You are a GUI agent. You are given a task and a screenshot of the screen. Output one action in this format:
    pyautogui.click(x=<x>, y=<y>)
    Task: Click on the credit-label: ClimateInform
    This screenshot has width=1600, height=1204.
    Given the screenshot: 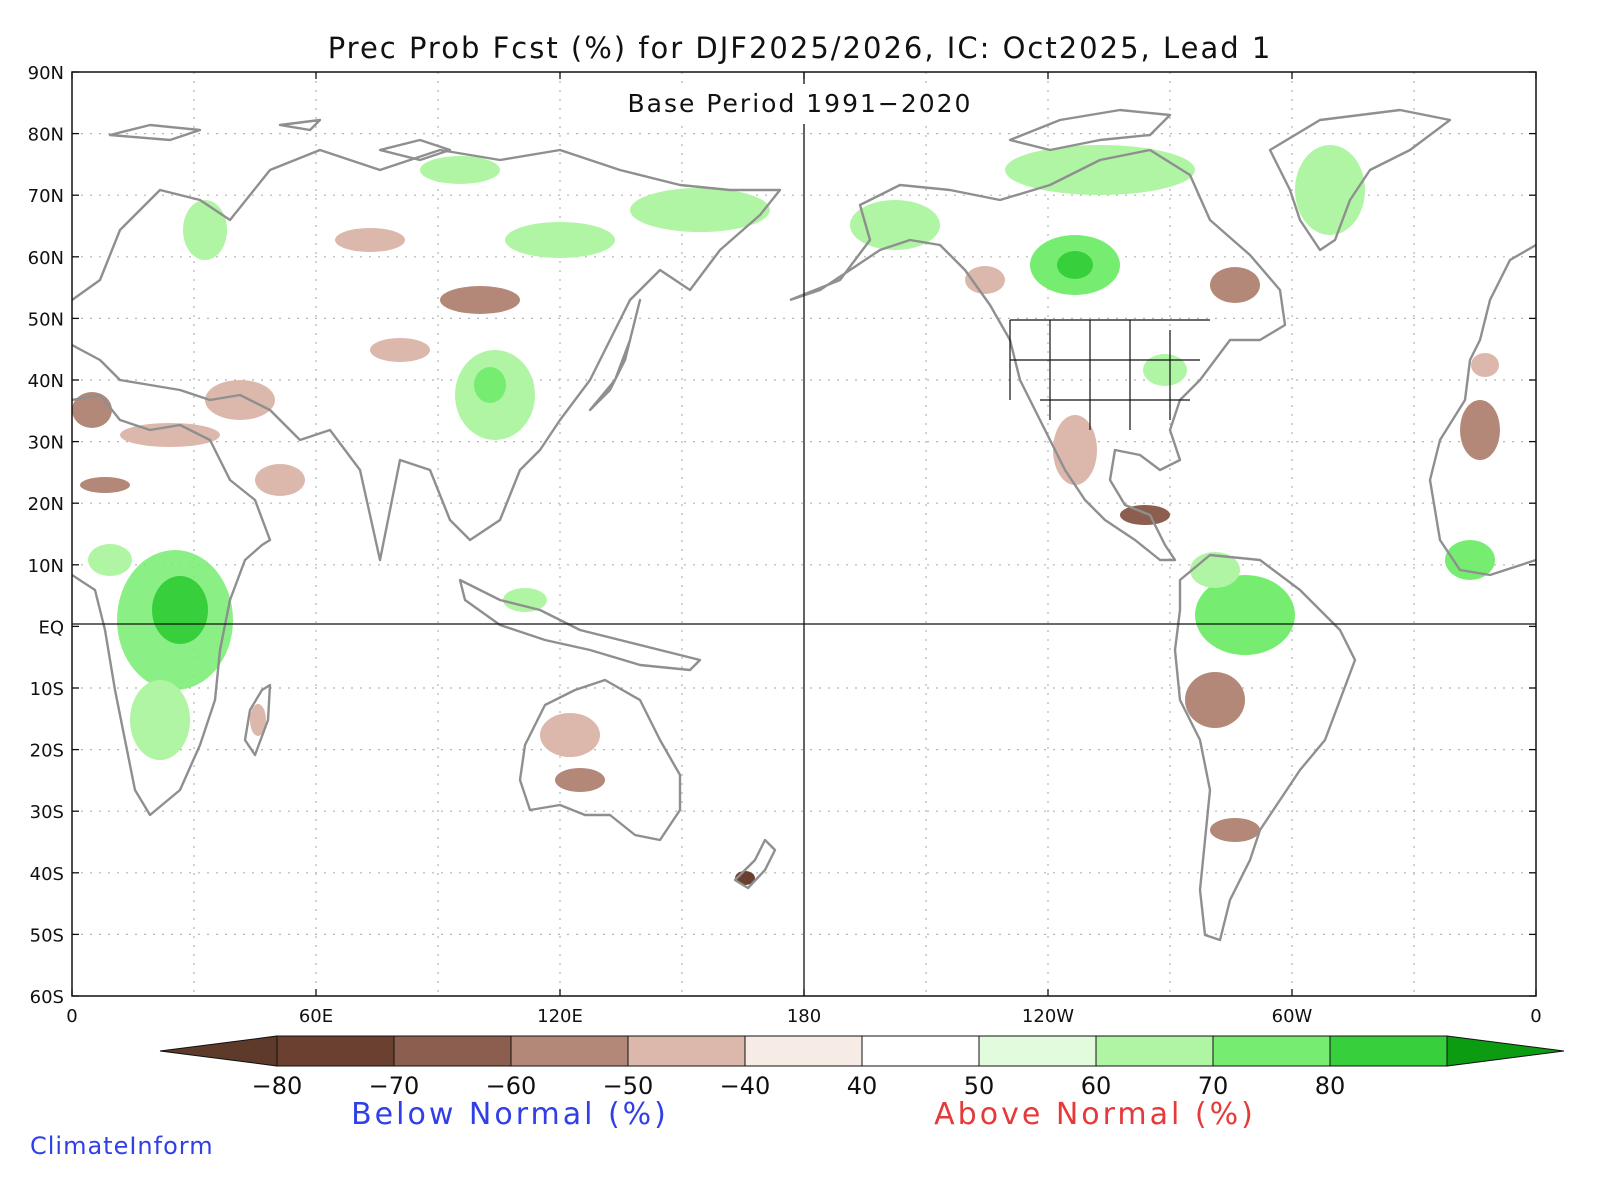 What is the action you would take?
    pyautogui.click(x=122, y=1146)
    